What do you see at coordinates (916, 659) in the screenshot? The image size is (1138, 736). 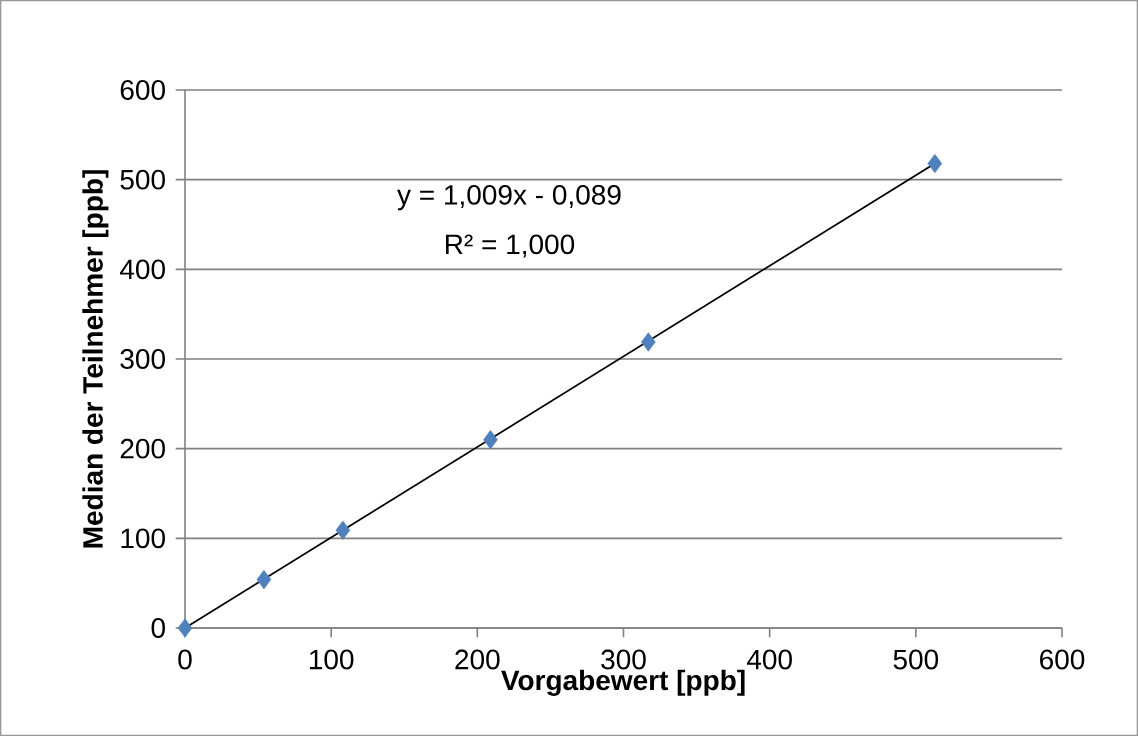 I see `x-tick-label: 500` at bounding box center [916, 659].